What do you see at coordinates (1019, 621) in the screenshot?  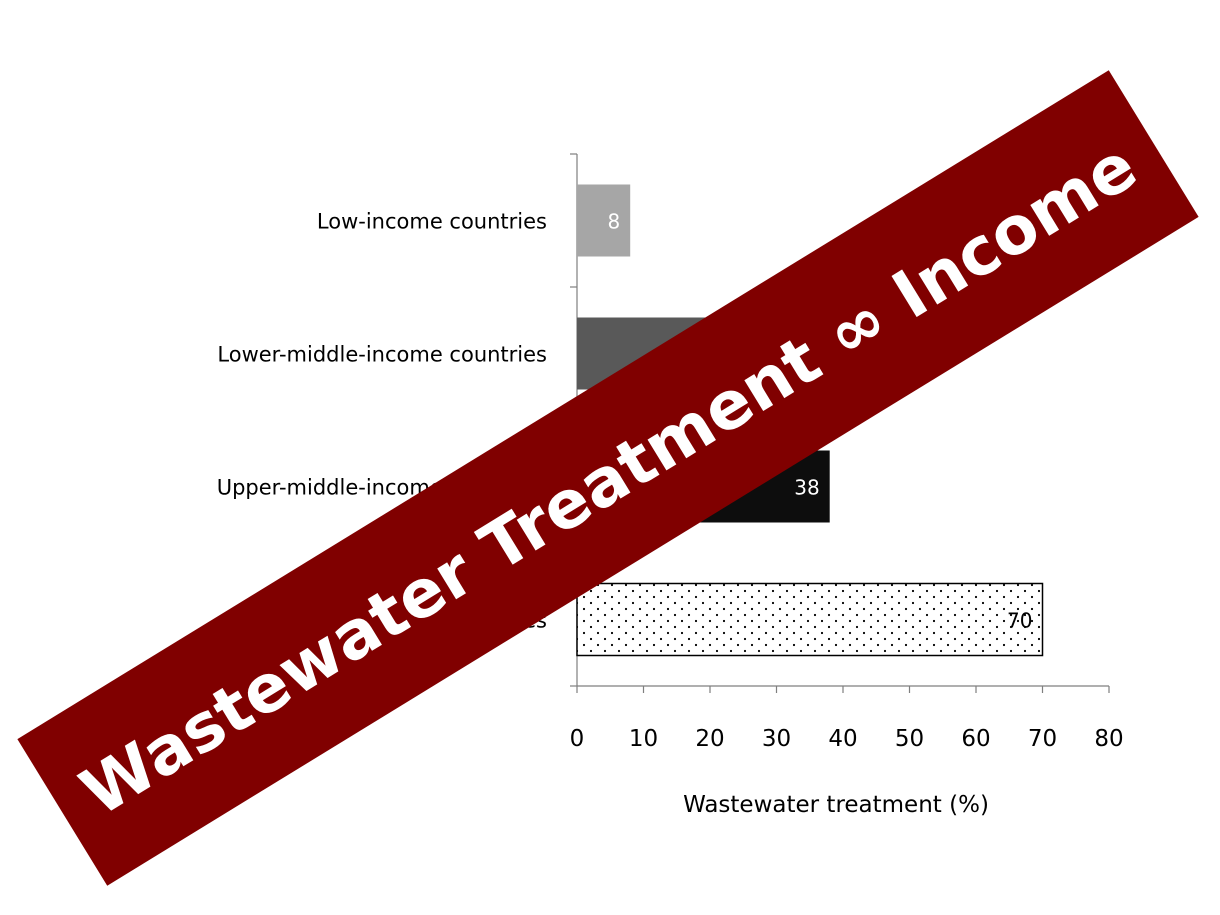 I see `data-label: 70` at bounding box center [1019, 621].